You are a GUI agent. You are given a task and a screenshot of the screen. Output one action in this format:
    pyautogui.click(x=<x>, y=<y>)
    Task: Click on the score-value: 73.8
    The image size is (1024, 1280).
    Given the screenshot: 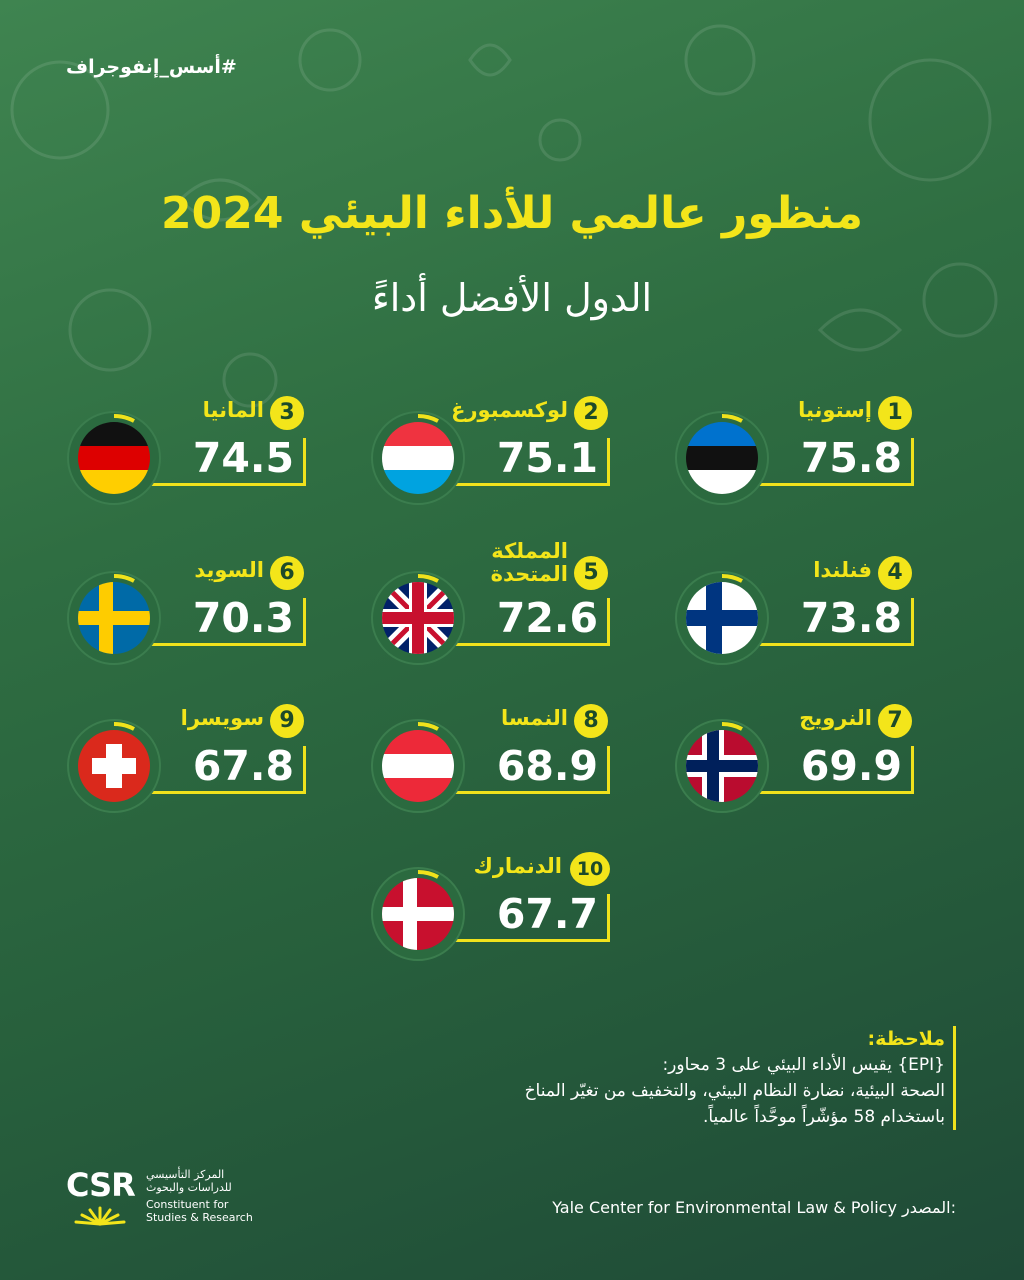 What is the action you would take?
    pyautogui.click(x=851, y=618)
    